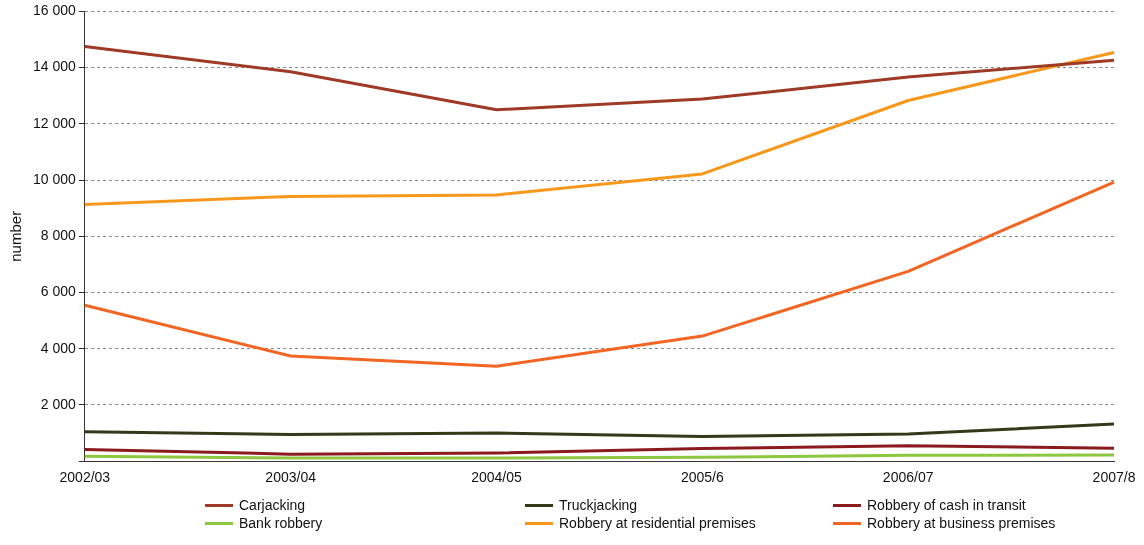 This screenshot has height=545, width=1144. What do you see at coordinates (961, 523) in the screenshot?
I see `legend-label: Robbery at business premises` at bounding box center [961, 523].